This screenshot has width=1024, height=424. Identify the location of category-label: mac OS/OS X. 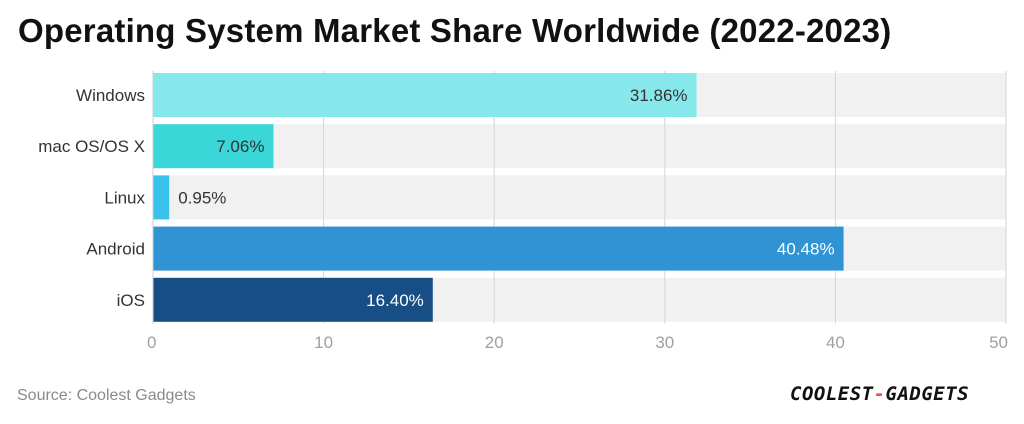
(91, 146).